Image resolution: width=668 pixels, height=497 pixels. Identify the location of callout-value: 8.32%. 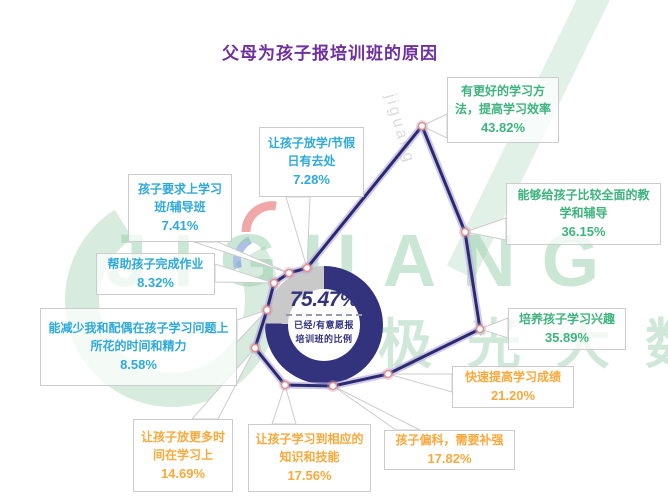
(155, 283).